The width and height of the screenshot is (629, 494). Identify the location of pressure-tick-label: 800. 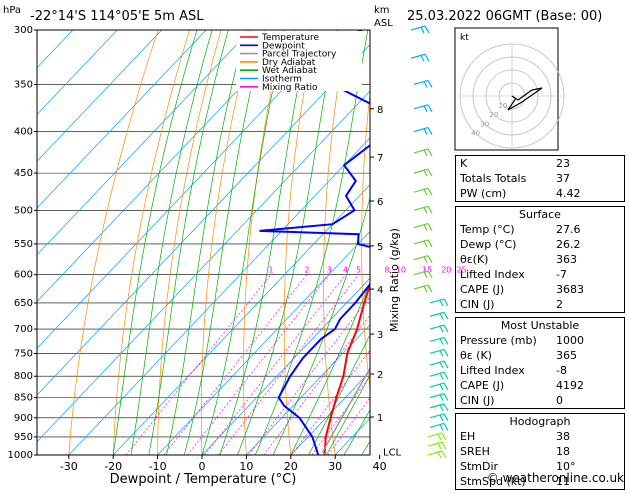
(23, 376).